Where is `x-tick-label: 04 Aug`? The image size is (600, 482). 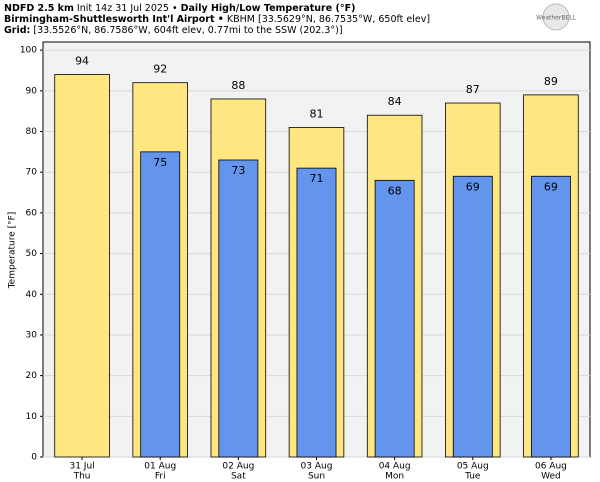
x-tick-label: 04 Aug is located at coordinates (395, 467).